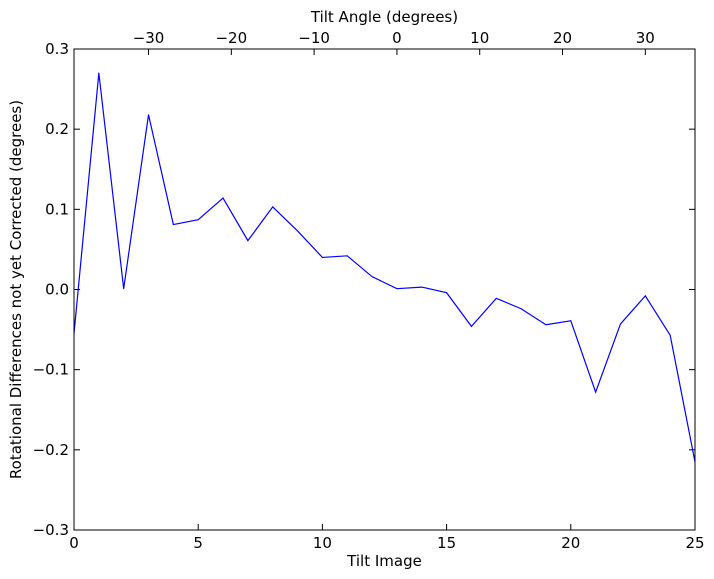 The width and height of the screenshot is (714, 579). Describe the element at coordinates (562, 38) in the screenshot. I see `top-x-tick-label: 20` at that location.